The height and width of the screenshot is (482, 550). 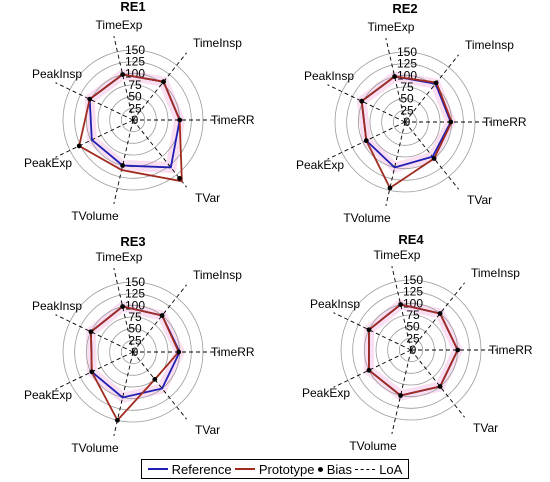 What do you see at coordinates (365, 469) in the screenshot?
I see `loa-dash-swatch` at bounding box center [365, 469].